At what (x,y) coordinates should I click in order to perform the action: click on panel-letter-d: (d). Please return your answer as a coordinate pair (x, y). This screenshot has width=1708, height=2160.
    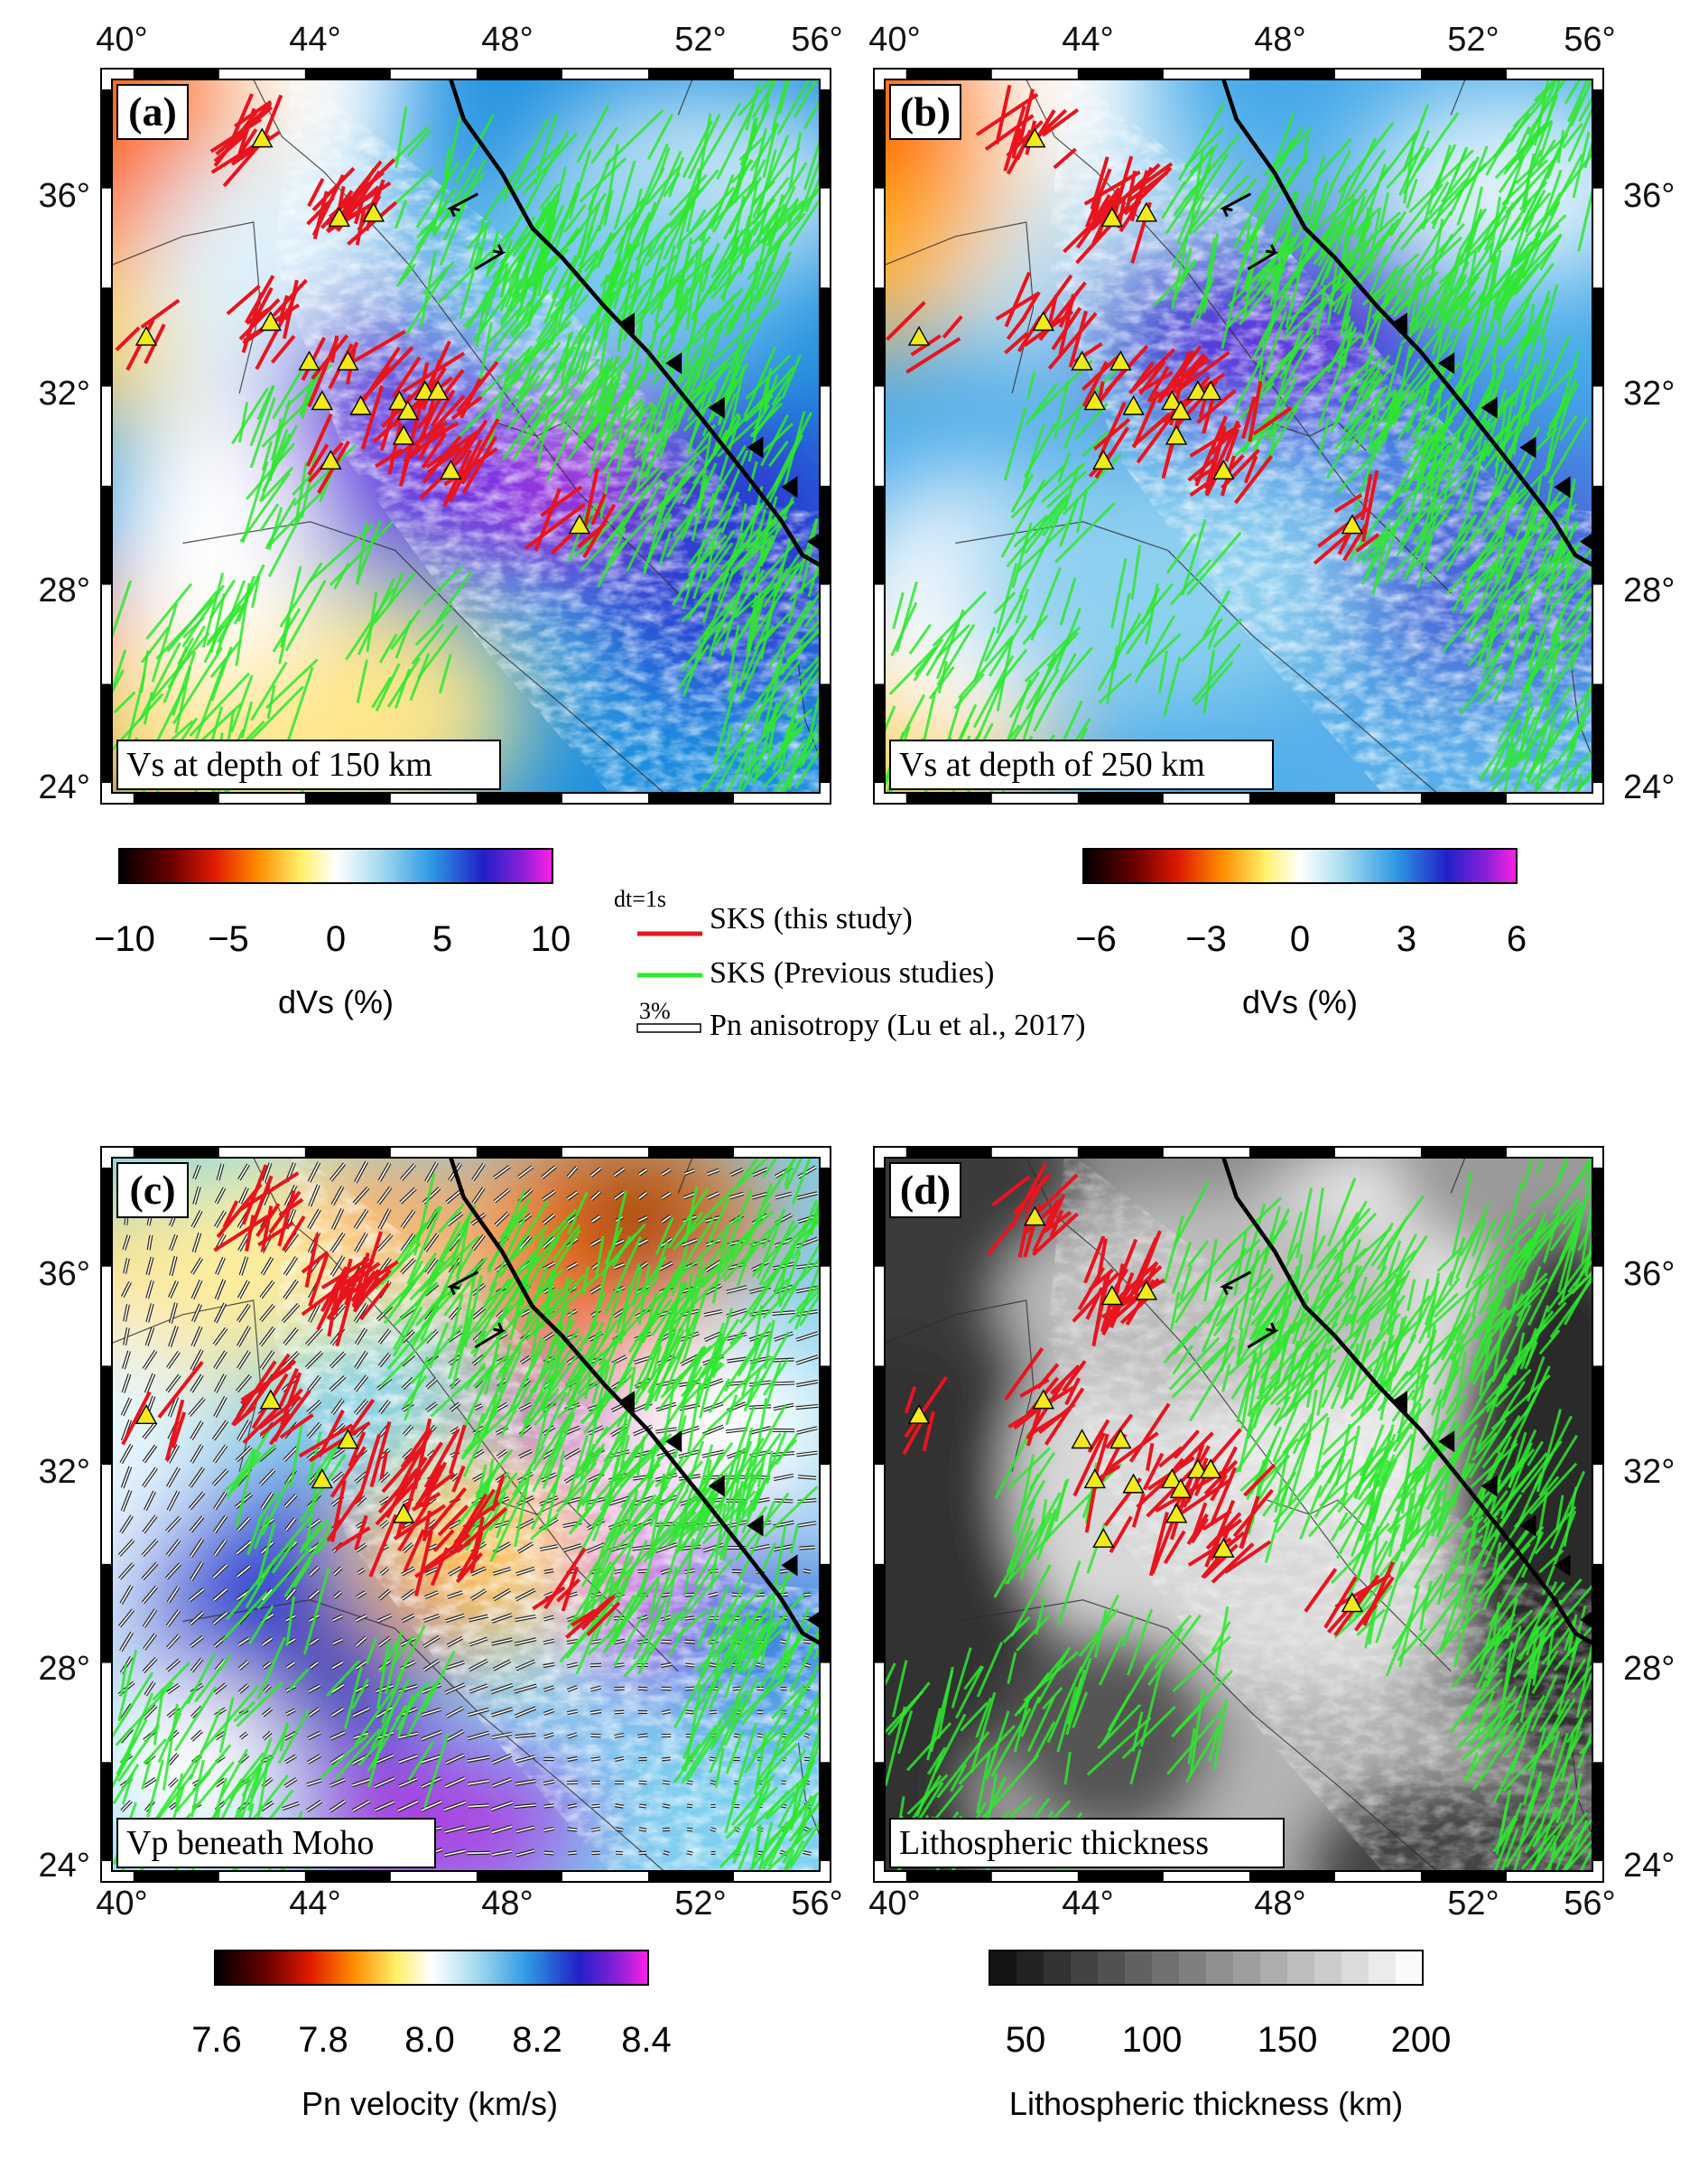
    Looking at the image, I should click on (925, 1190).